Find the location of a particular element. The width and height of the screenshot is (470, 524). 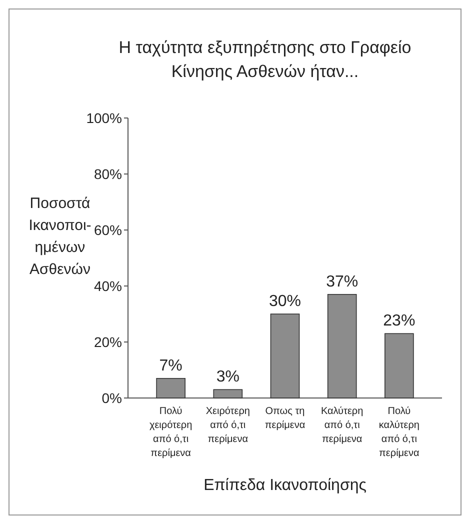

y-tick-label: 80% is located at coordinates (108, 174).